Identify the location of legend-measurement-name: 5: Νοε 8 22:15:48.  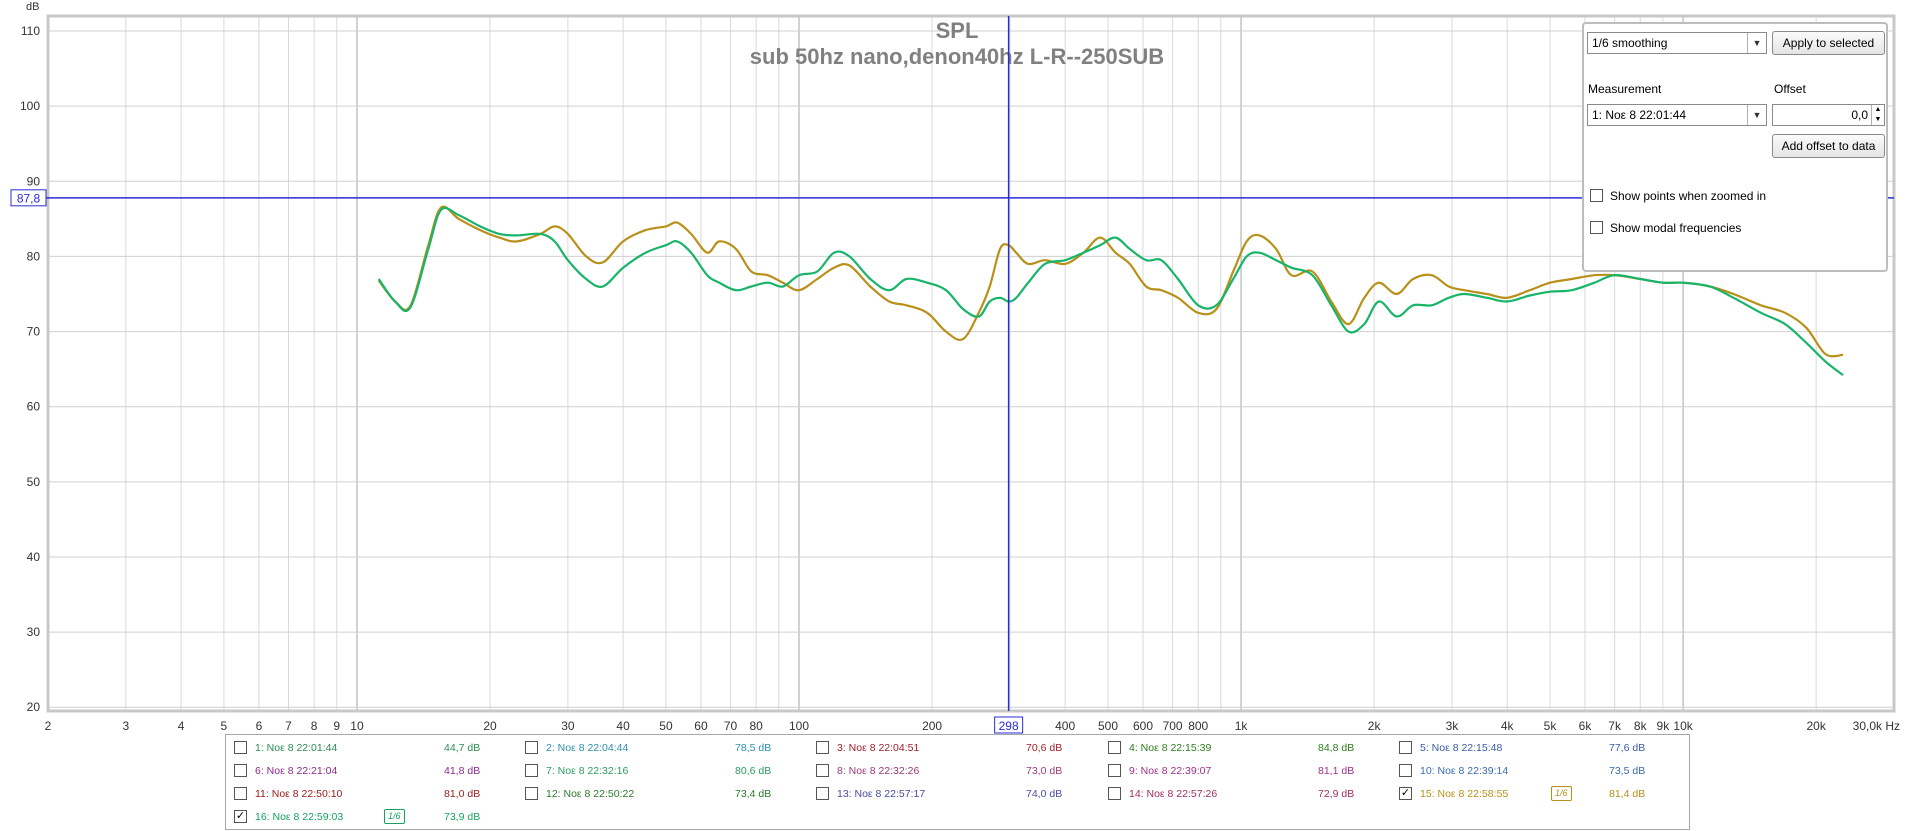
(1461, 748).